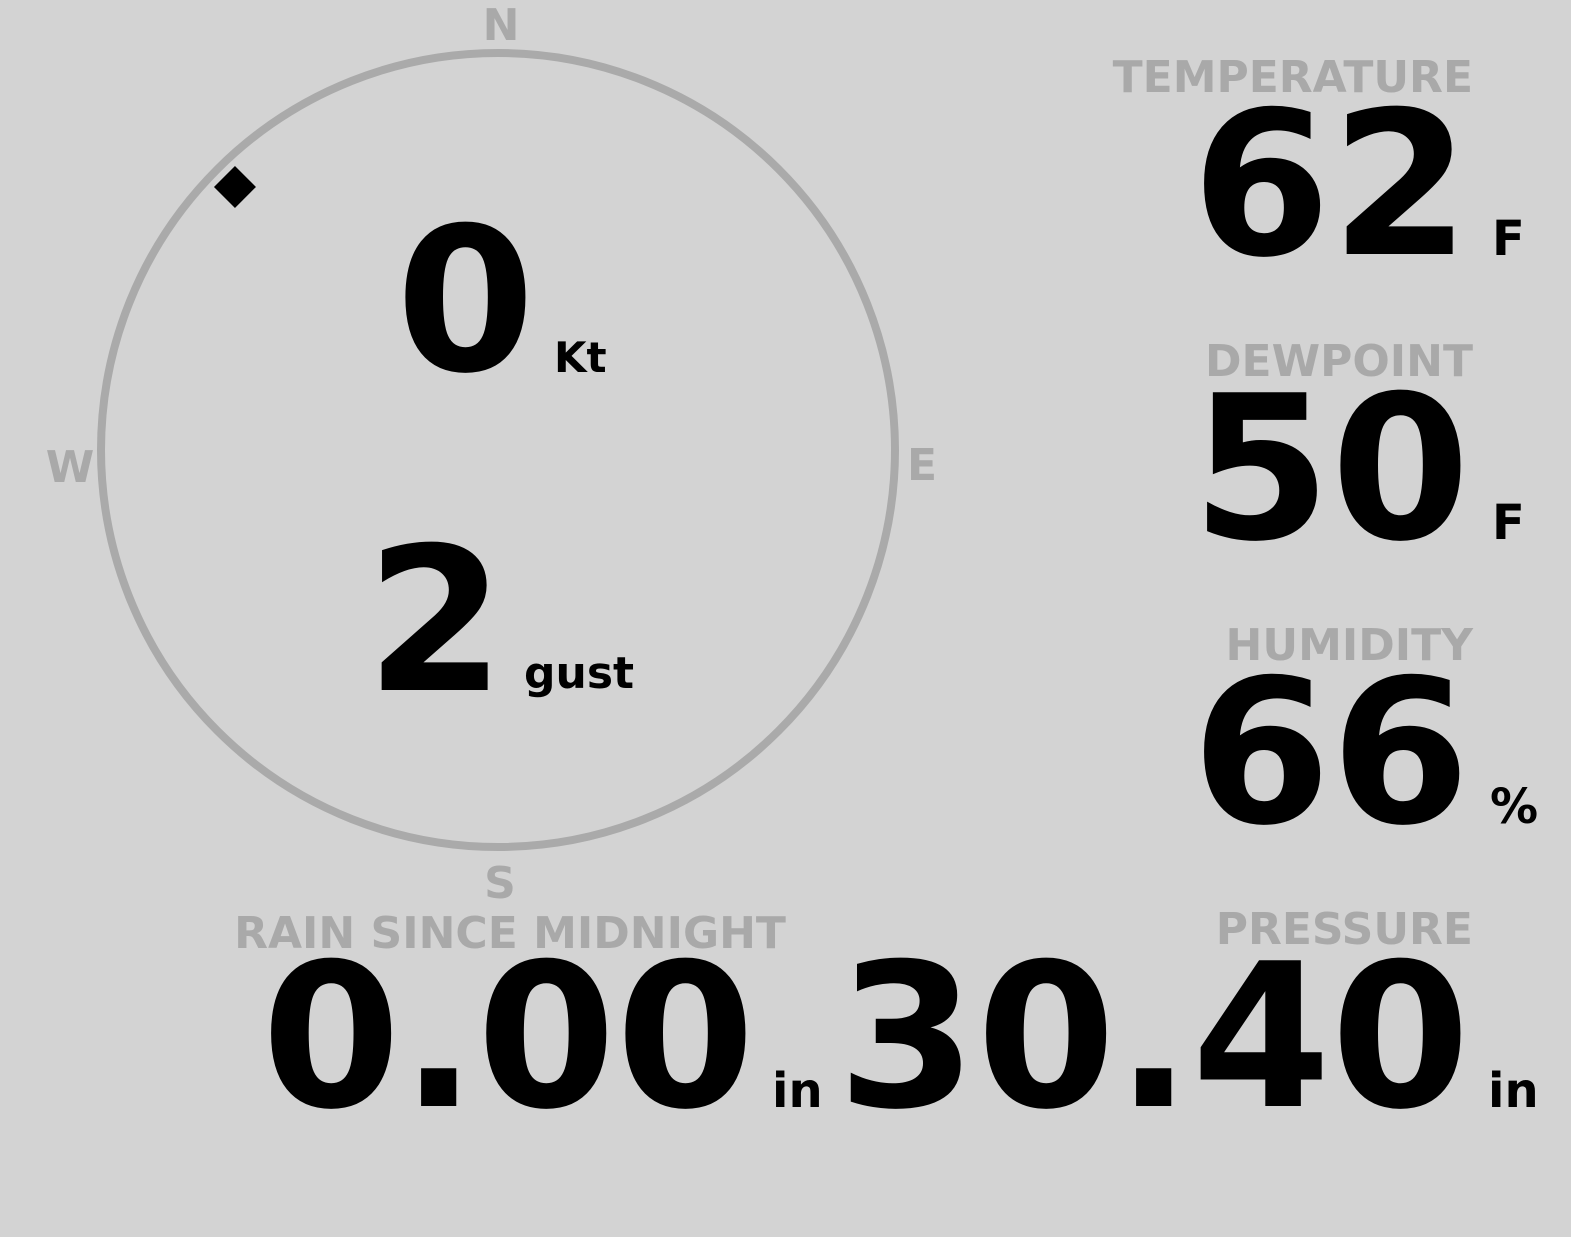  What do you see at coordinates (1350, 645) in the screenshot?
I see `humidity-label: HUMIDITY` at bounding box center [1350, 645].